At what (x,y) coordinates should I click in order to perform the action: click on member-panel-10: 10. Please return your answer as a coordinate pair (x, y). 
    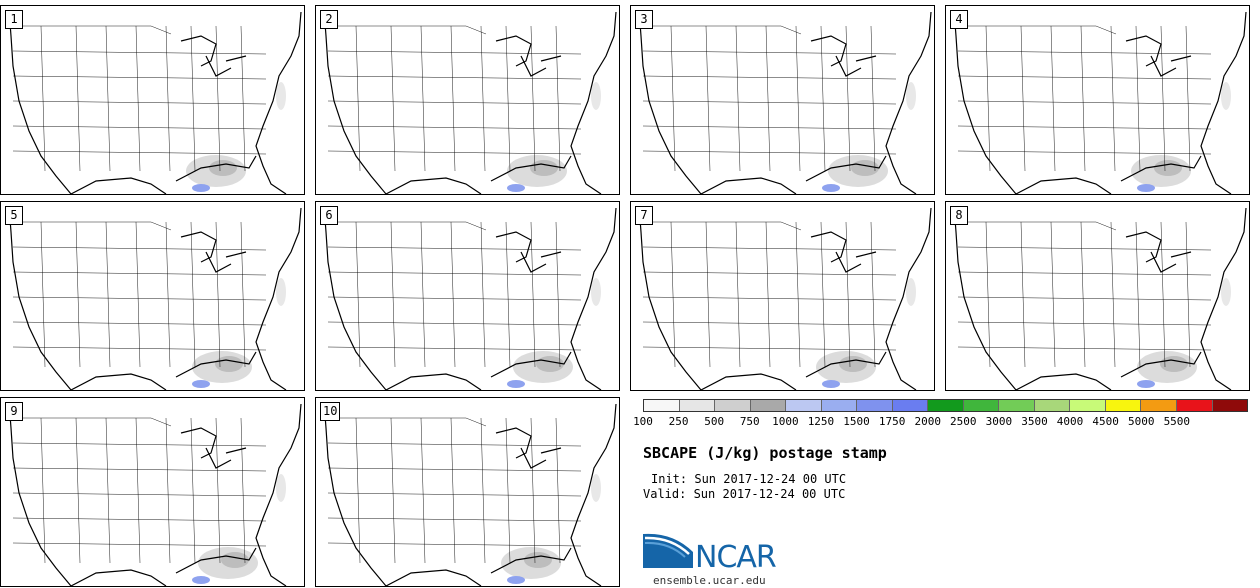
    Looking at the image, I should click on (467, 492).